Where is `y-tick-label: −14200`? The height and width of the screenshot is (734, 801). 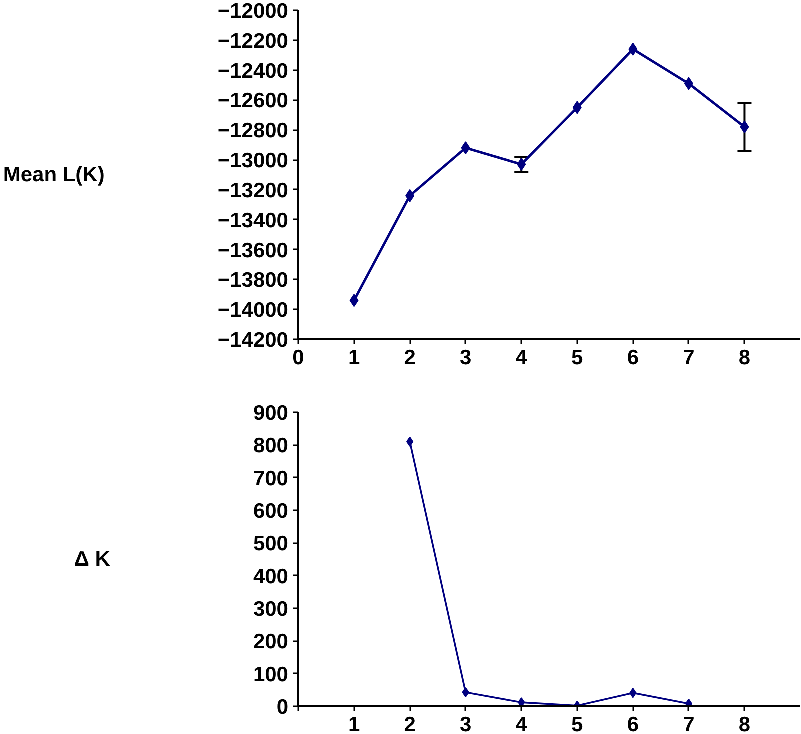
y-tick-label: −14200 is located at coordinates (253, 340).